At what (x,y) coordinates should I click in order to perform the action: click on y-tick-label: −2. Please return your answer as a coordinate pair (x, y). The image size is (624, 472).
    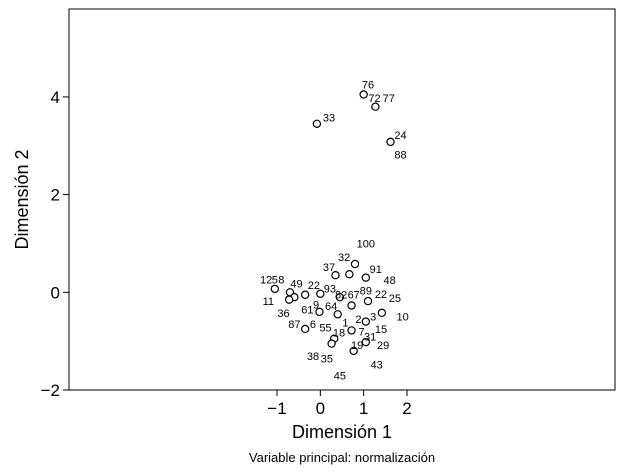
    Looking at the image, I should click on (50, 390).